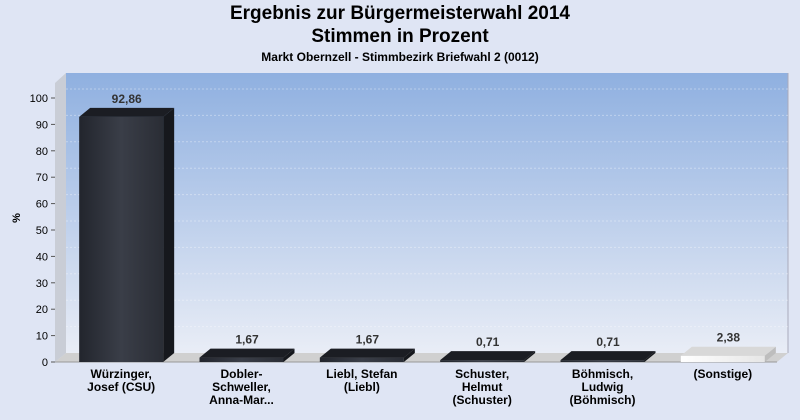  Describe the element at coordinates (45, 363) in the screenshot. I see `y-tick-label: 0` at that location.